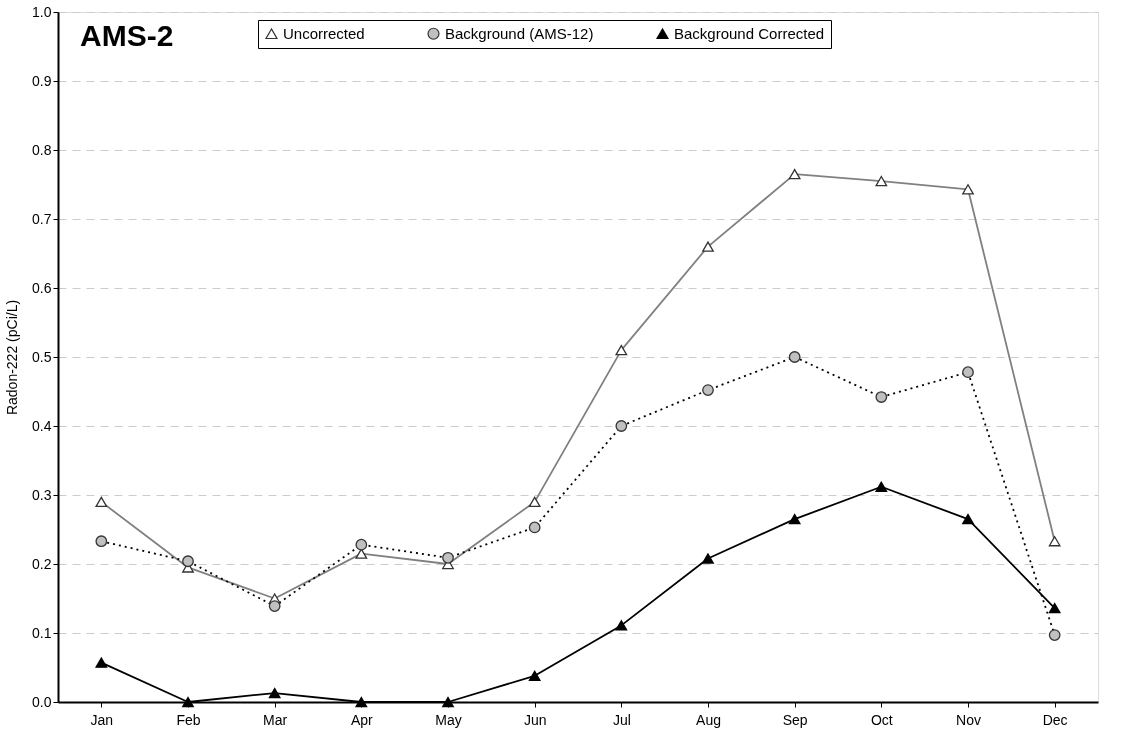 The image size is (1124, 750). What do you see at coordinates (42, 701) in the screenshot?
I see `y-tick-label: 0.0` at bounding box center [42, 701].